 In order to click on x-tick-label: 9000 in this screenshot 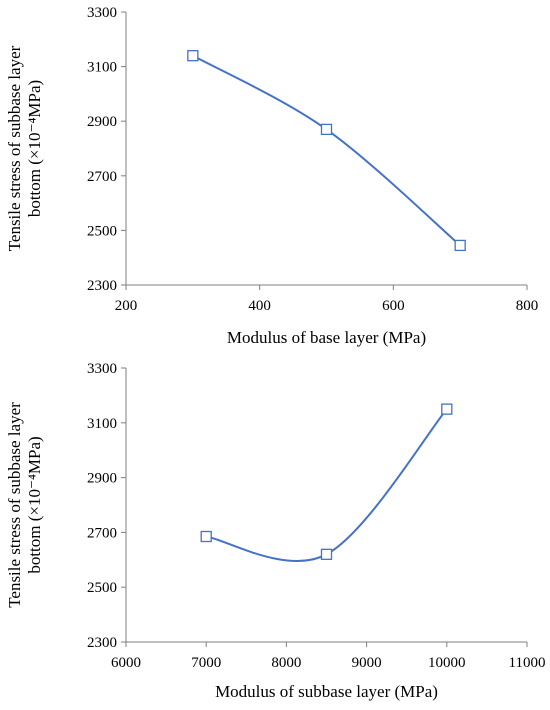, I will do `click(367, 663)`.